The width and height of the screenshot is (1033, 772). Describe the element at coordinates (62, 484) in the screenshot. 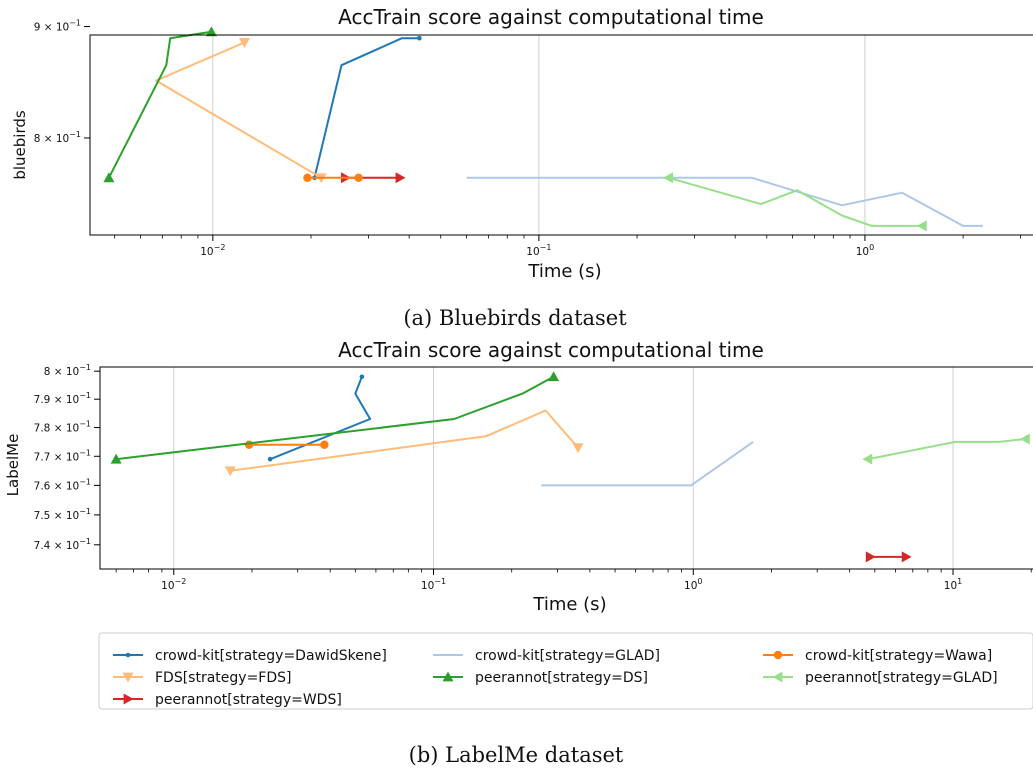

I see `chart-b-ytick-label: 7.6 × 10⁻¹` at that location.